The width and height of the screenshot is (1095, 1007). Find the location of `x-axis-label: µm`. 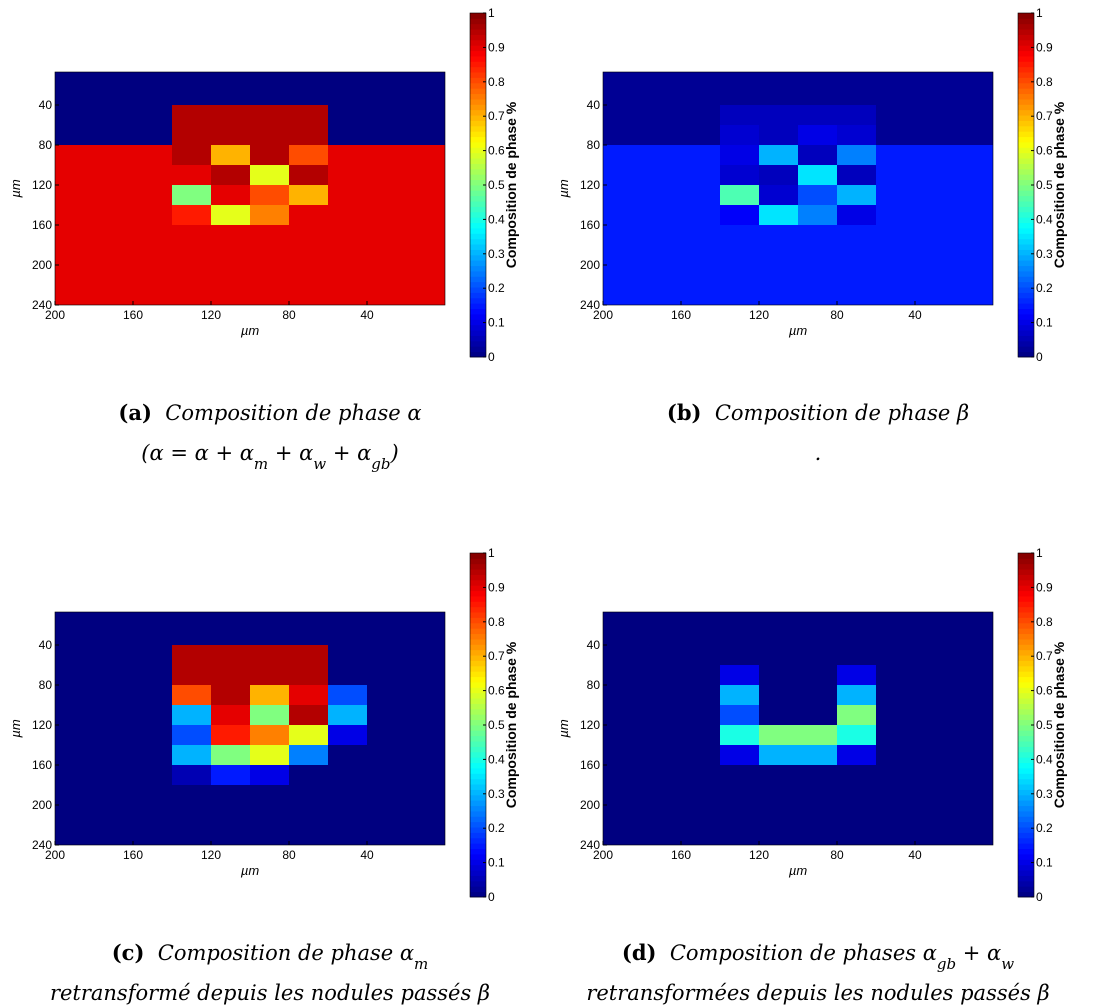

x-axis-label: µm is located at coordinates (250, 870).